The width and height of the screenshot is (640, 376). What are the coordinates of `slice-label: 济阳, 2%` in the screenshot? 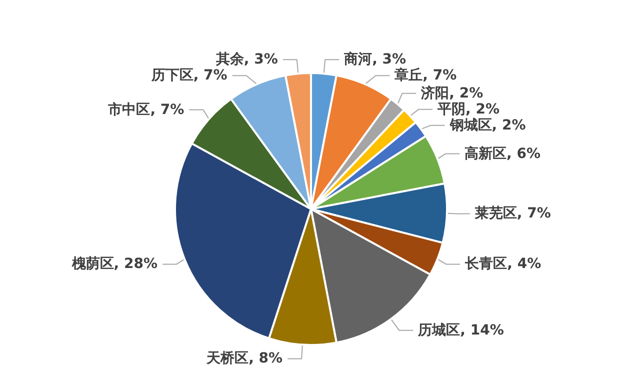 It's located at (452, 93).